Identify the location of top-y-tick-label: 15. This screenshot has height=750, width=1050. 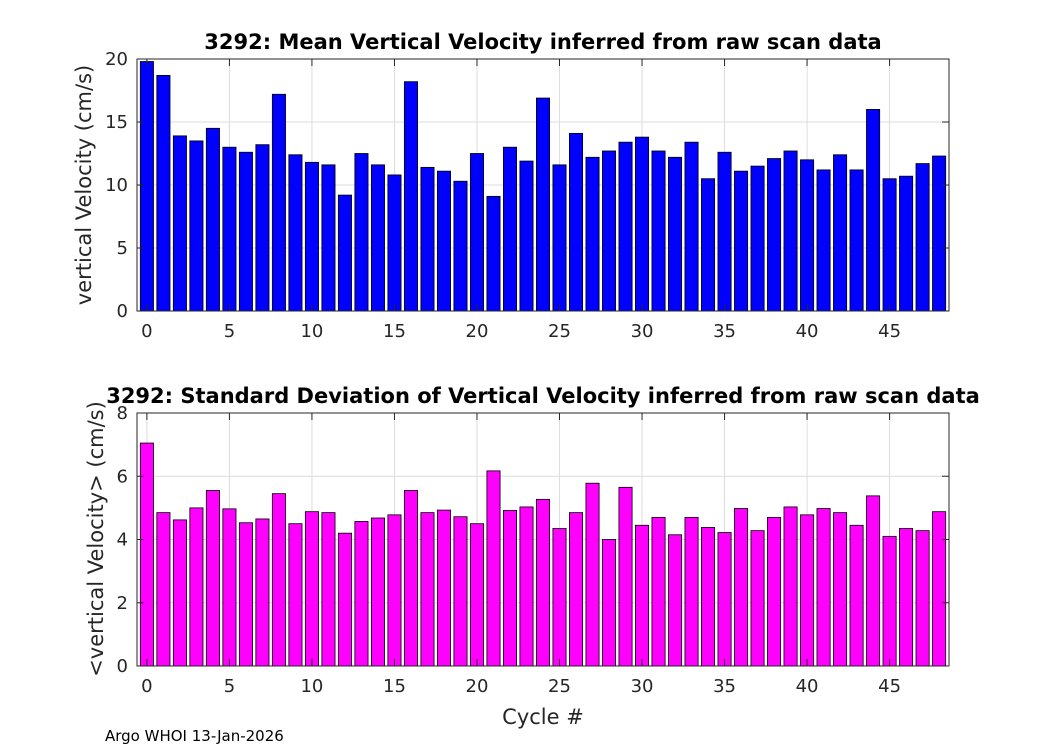
(116, 122).